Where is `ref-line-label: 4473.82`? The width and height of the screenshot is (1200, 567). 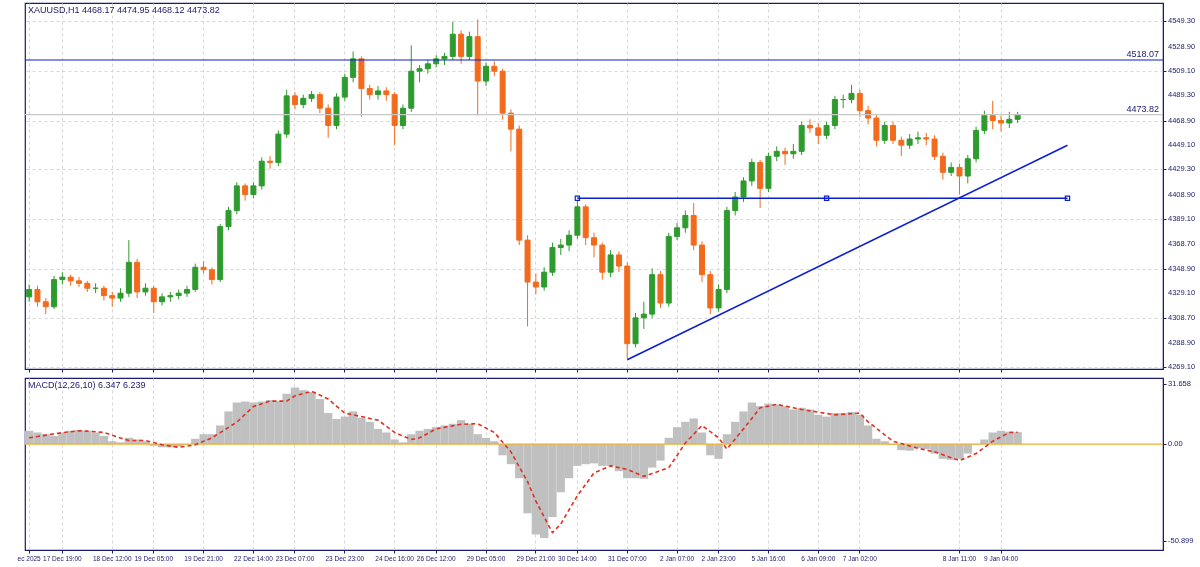 ref-line-label: 4473.82 is located at coordinates (1142, 108).